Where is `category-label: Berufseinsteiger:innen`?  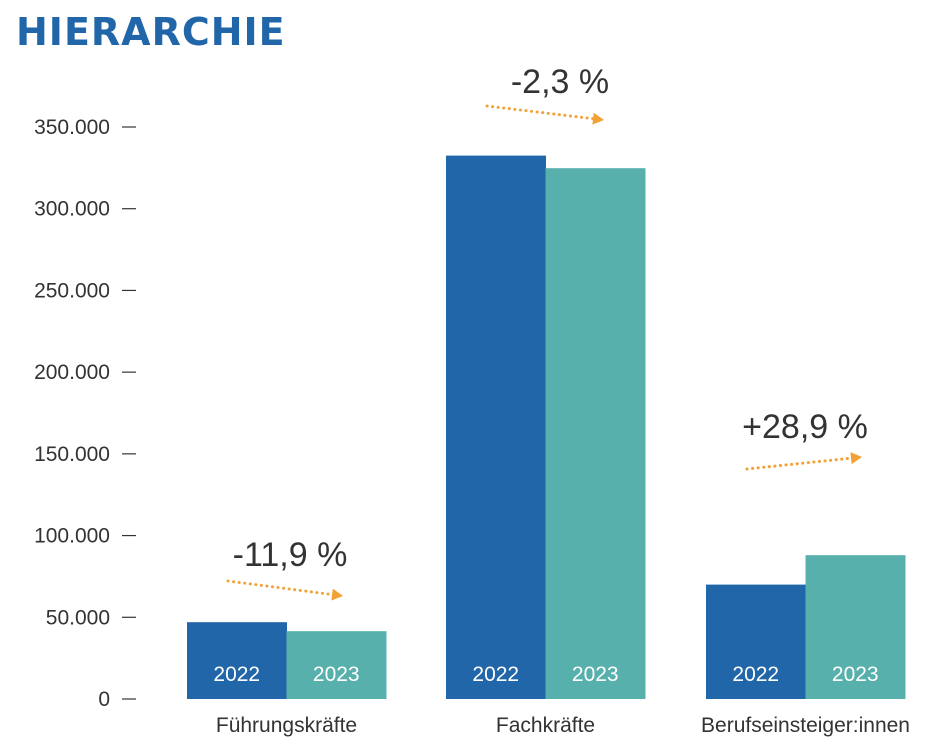
category-label: Berufseinsteiger:innen is located at coordinates (805, 725).